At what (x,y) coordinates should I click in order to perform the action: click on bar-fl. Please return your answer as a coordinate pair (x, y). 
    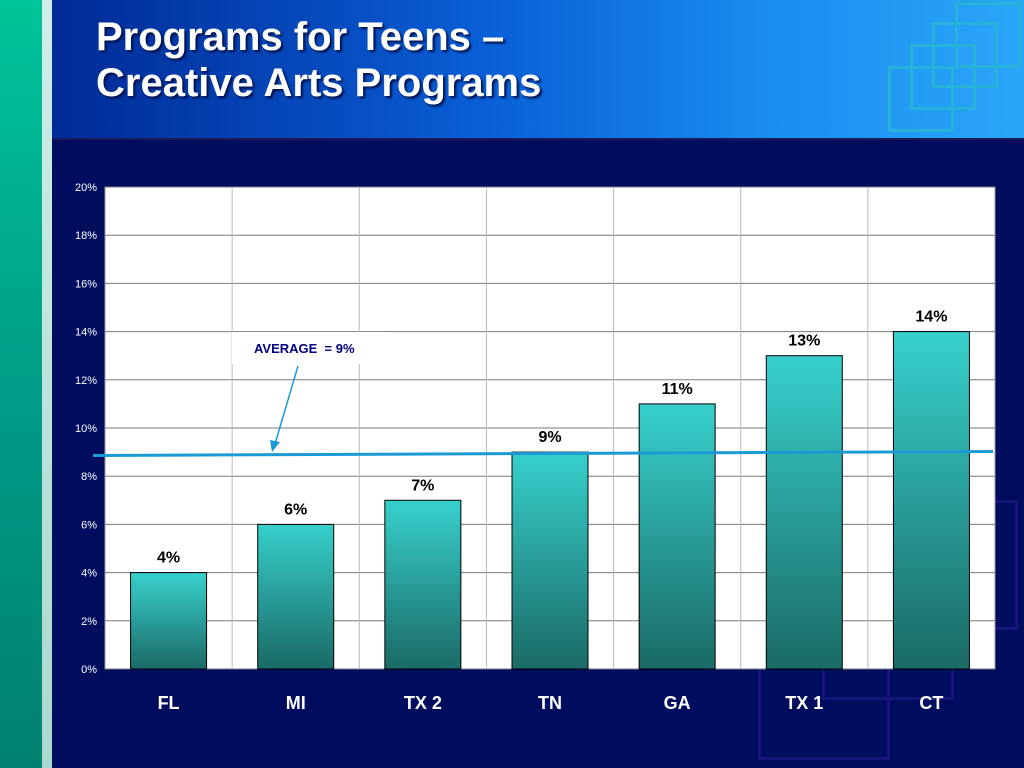
    Looking at the image, I should click on (169, 621).